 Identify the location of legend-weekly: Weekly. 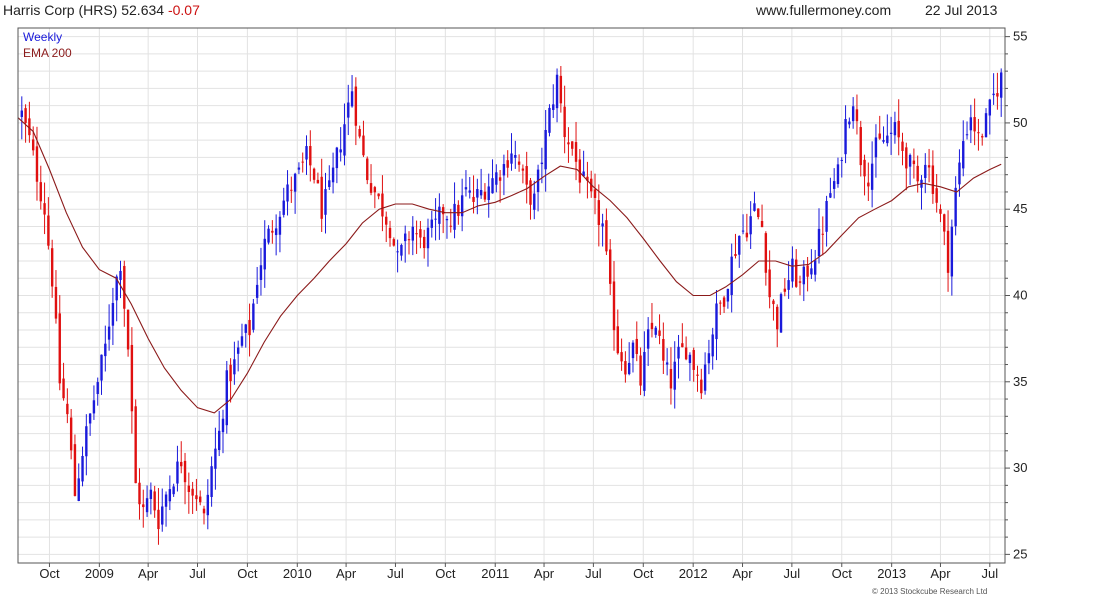
(42, 37).